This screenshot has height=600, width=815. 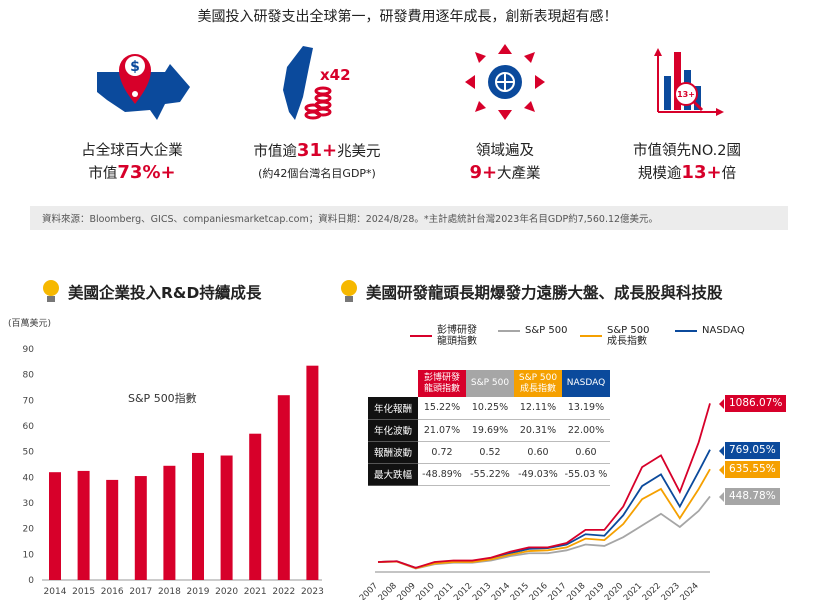 I want to click on legend-item: S&P 500 成長指數, so click(x=614, y=336).